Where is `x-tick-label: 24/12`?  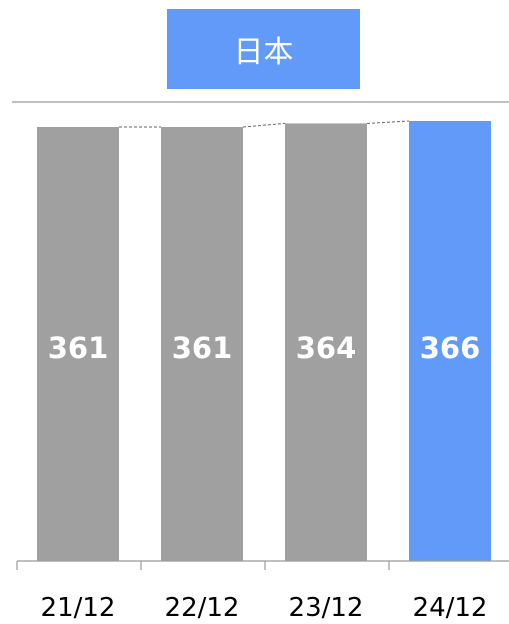
x-tick-label: 24/12 is located at coordinates (450, 608).